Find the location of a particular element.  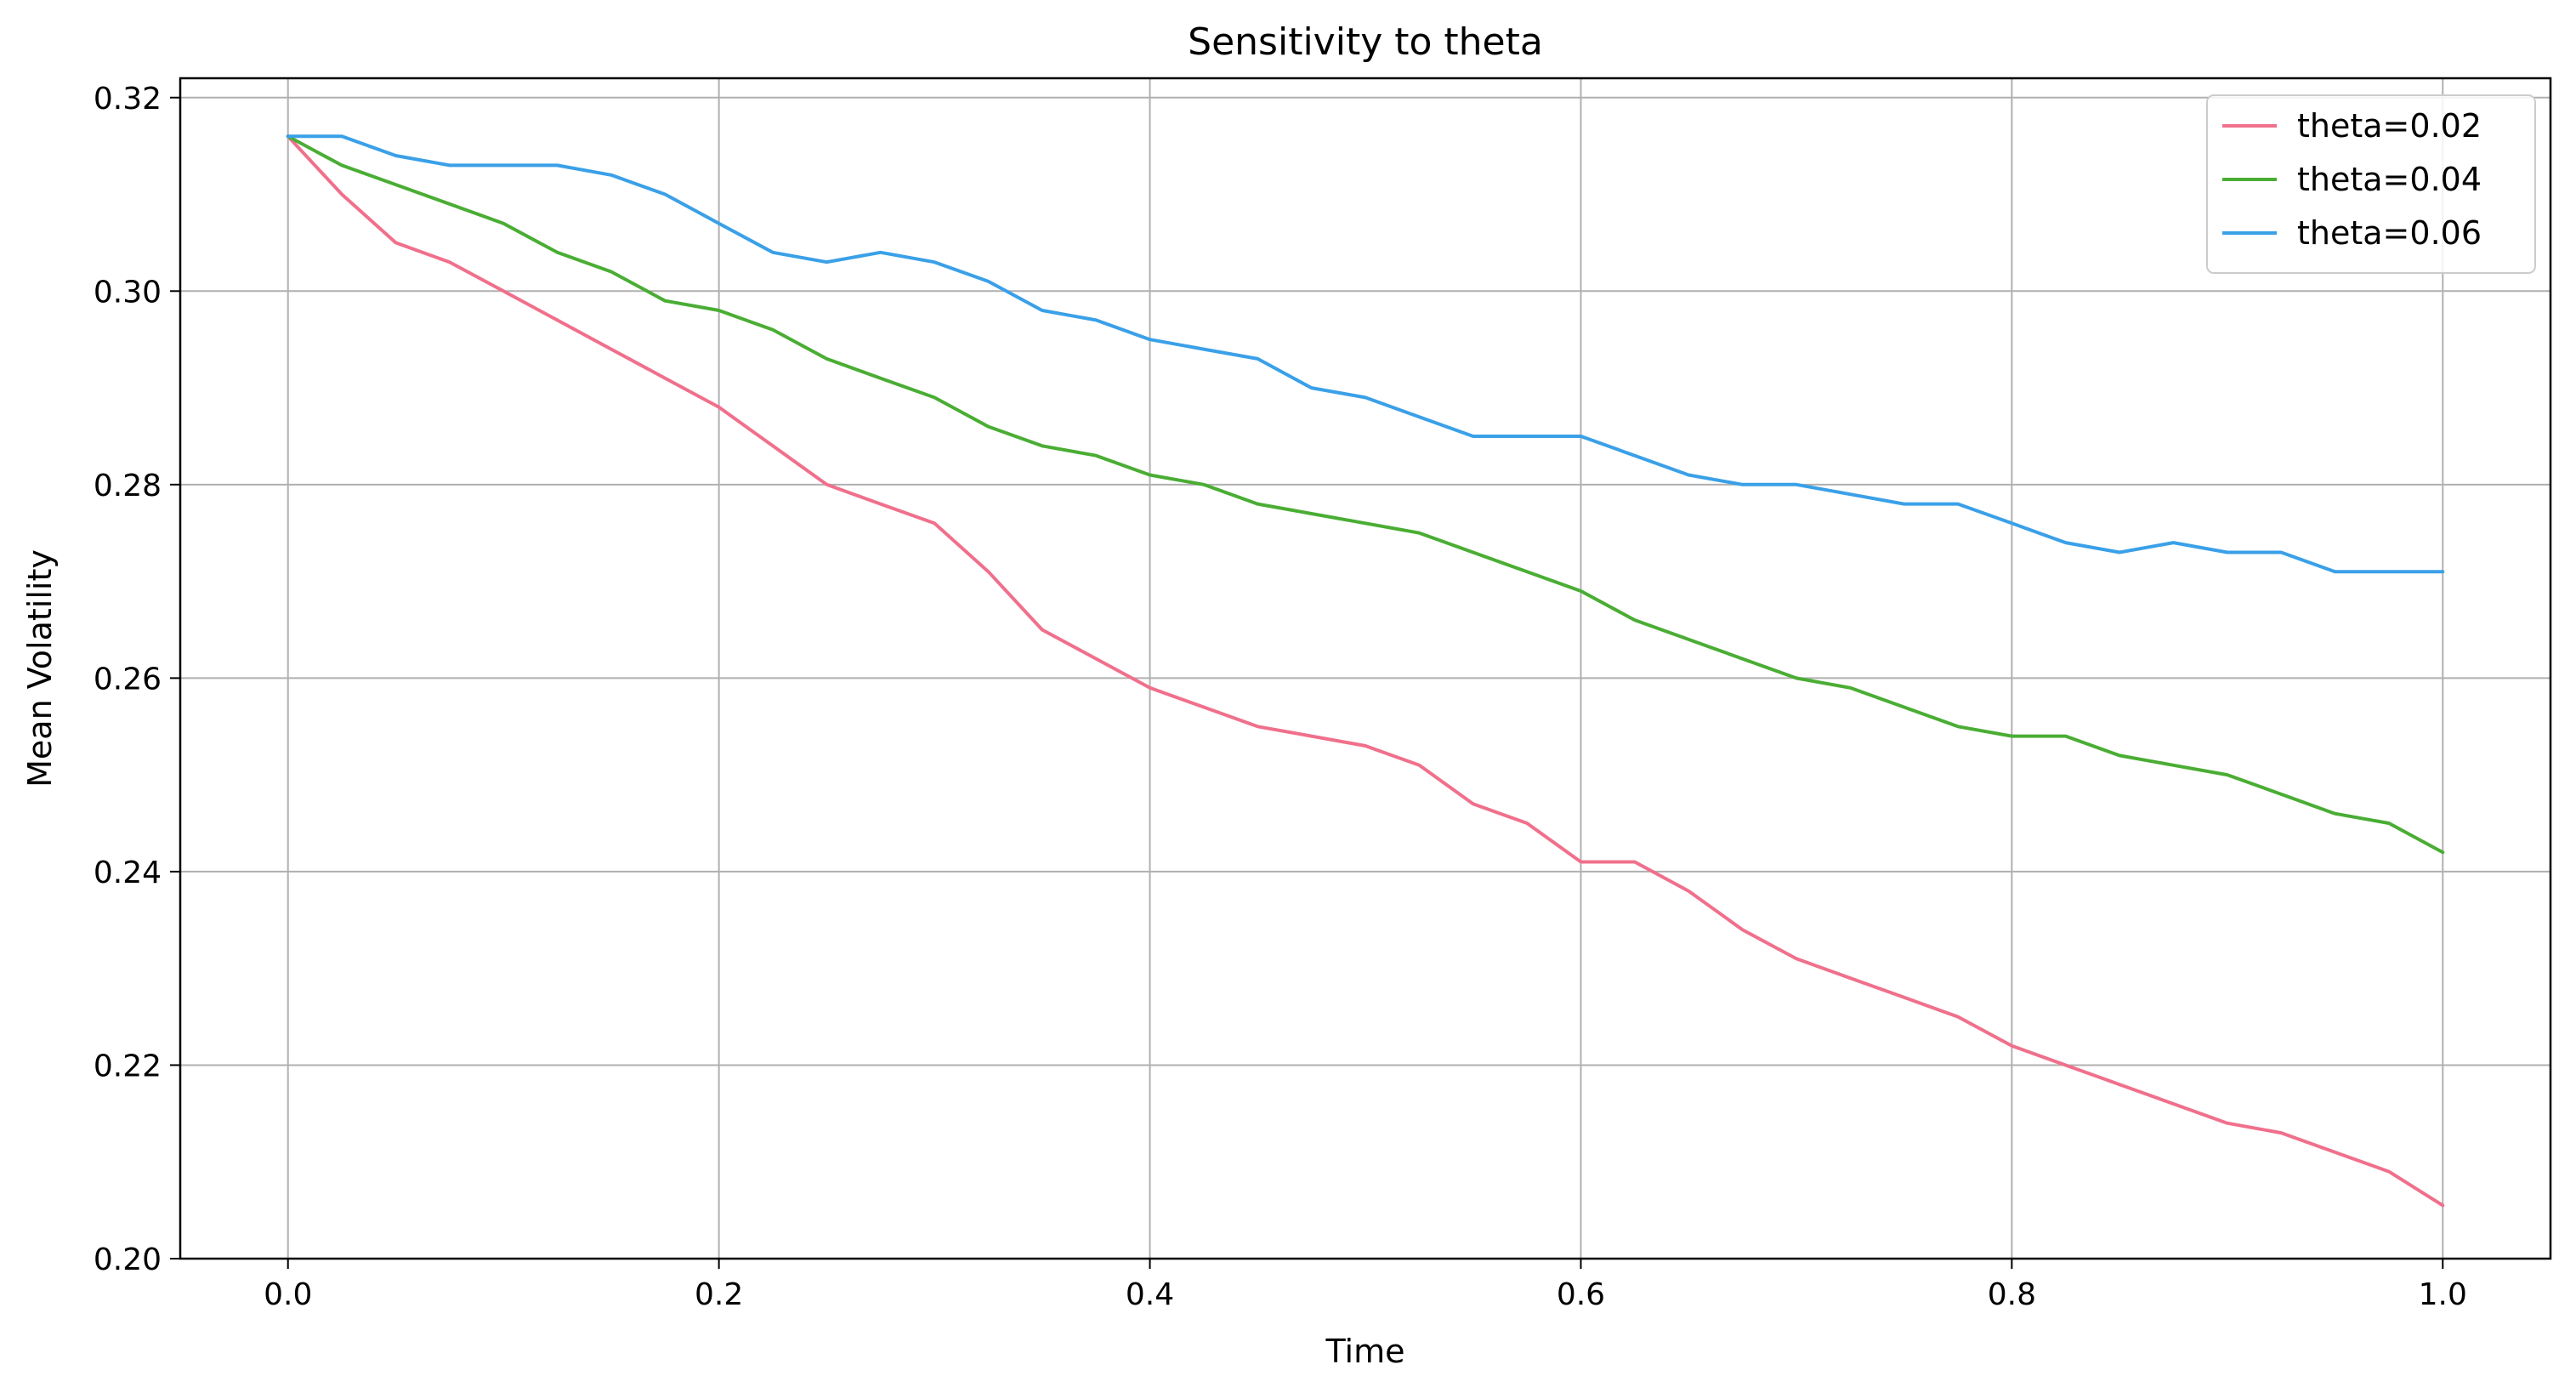

legend-box is located at coordinates (2371, 184).